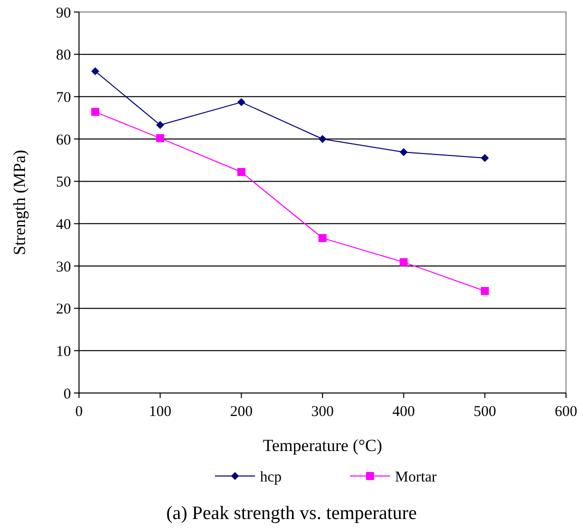 The height and width of the screenshot is (531, 583). Describe the element at coordinates (241, 412) in the screenshot. I see `x-tick-label: 200` at that location.